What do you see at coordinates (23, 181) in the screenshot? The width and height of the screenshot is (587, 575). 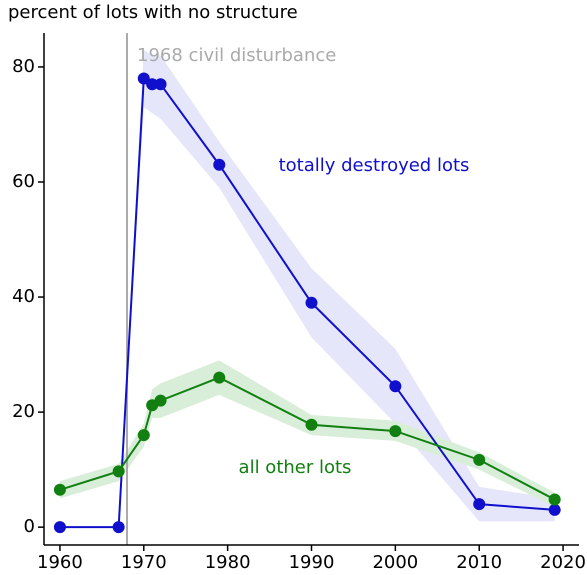 I see `y-tick-label: 60` at bounding box center [23, 181].